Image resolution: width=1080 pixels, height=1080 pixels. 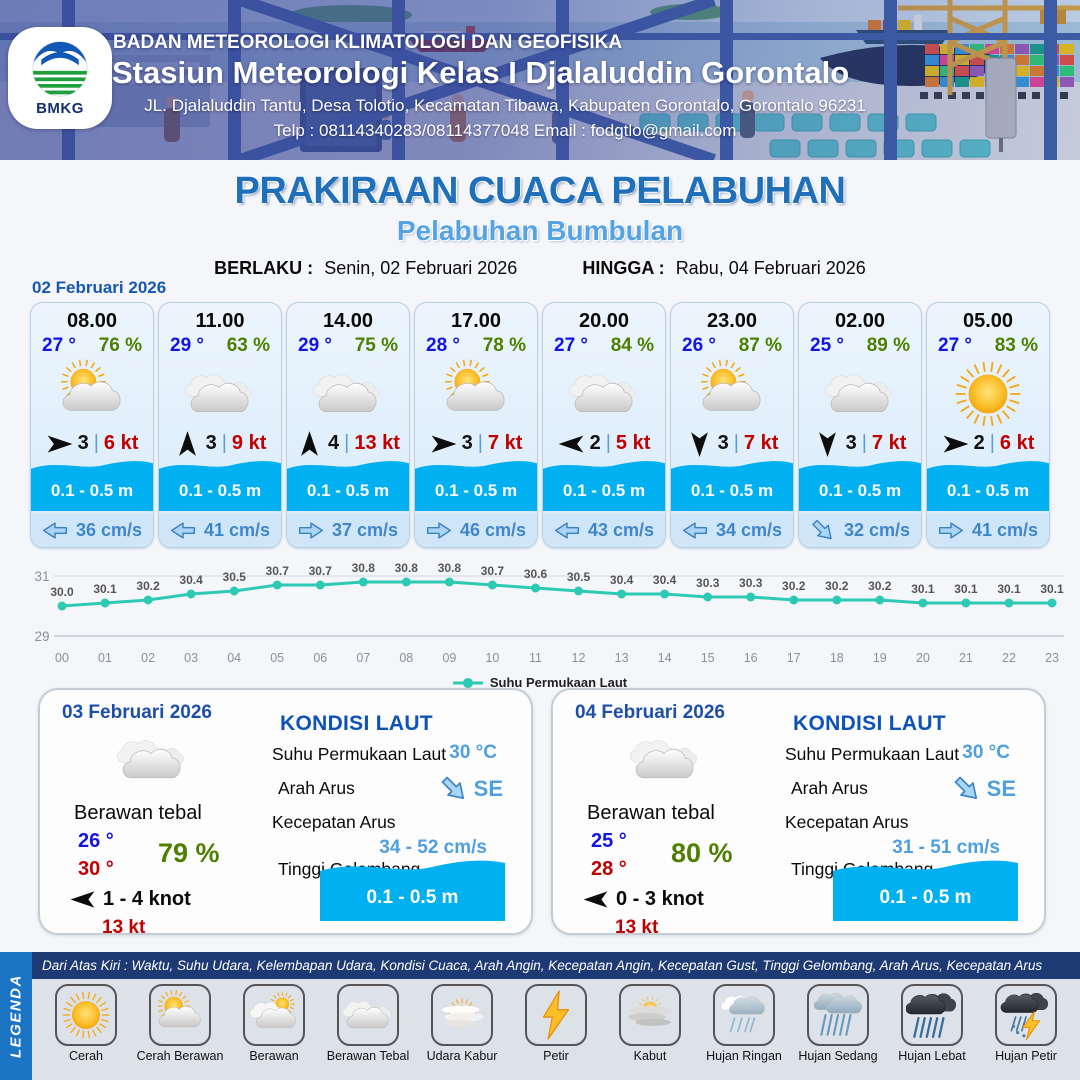 I want to click on bmkg-logo-text: BMKG, so click(x=60, y=108).